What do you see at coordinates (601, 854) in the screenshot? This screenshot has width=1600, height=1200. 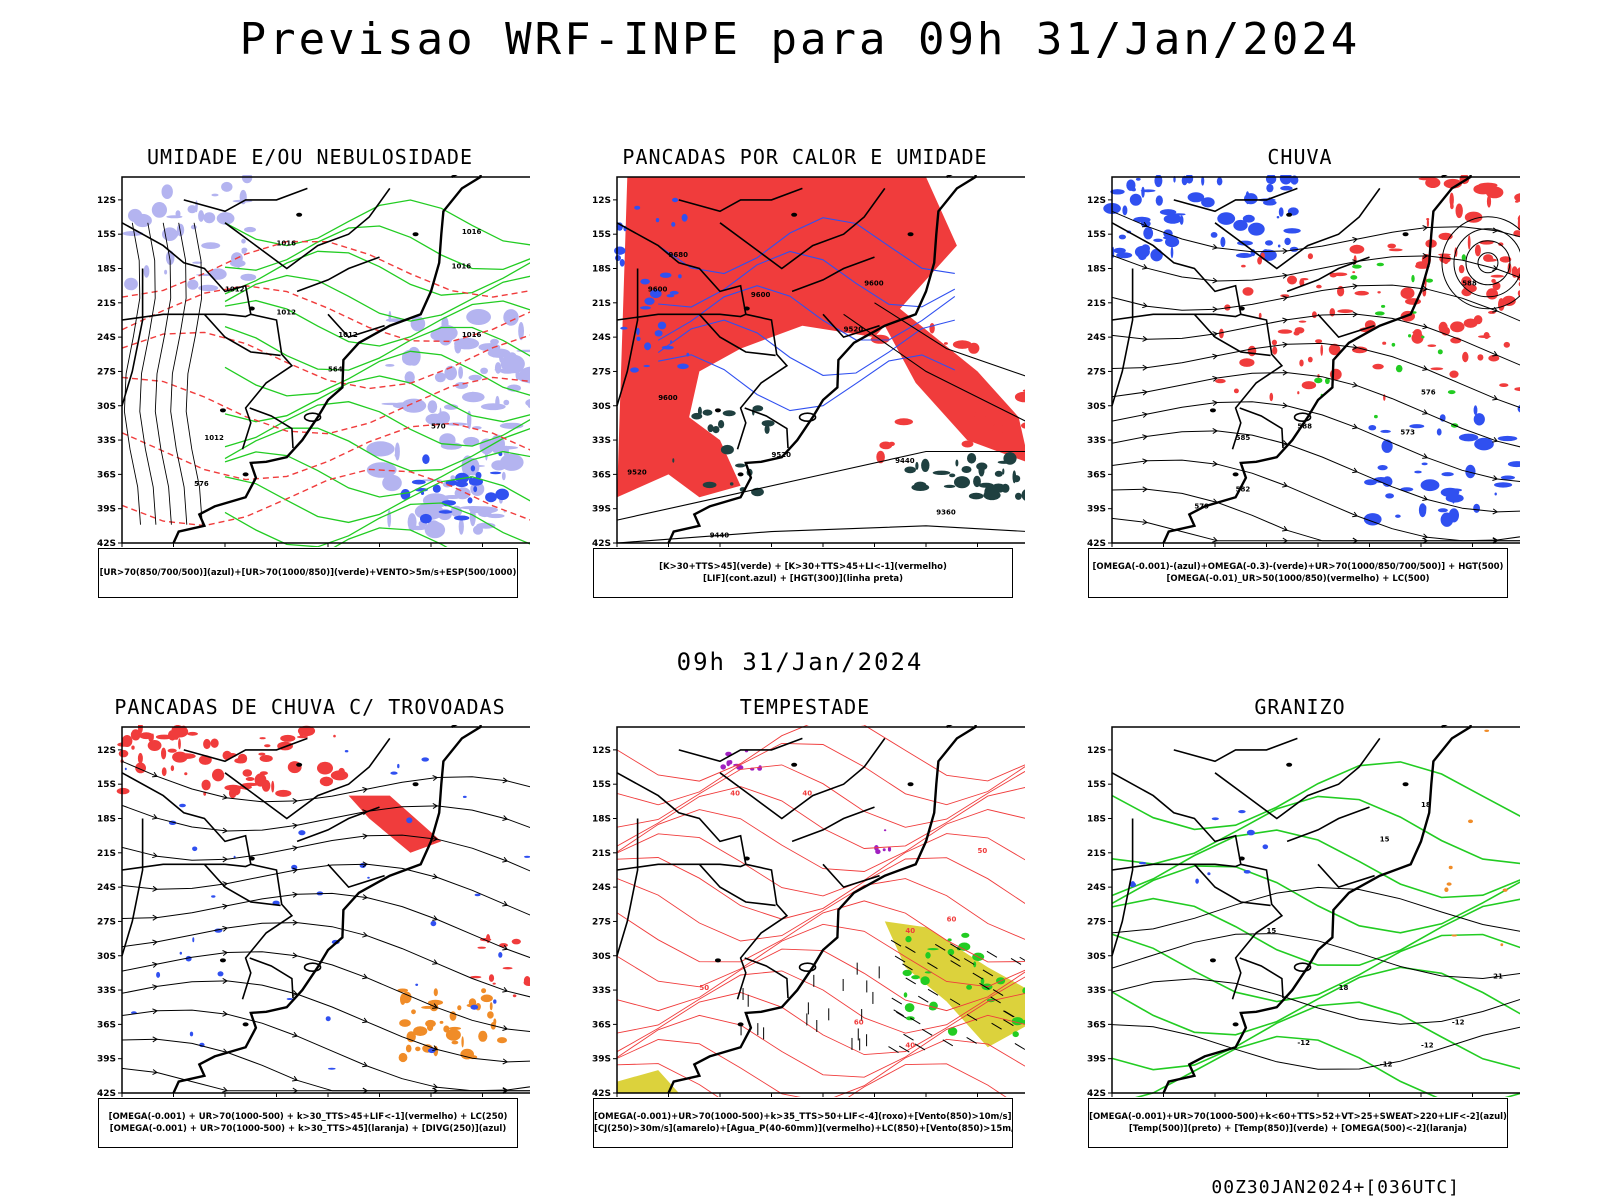 I see `lat-label: 21S` at bounding box center [601, 854].